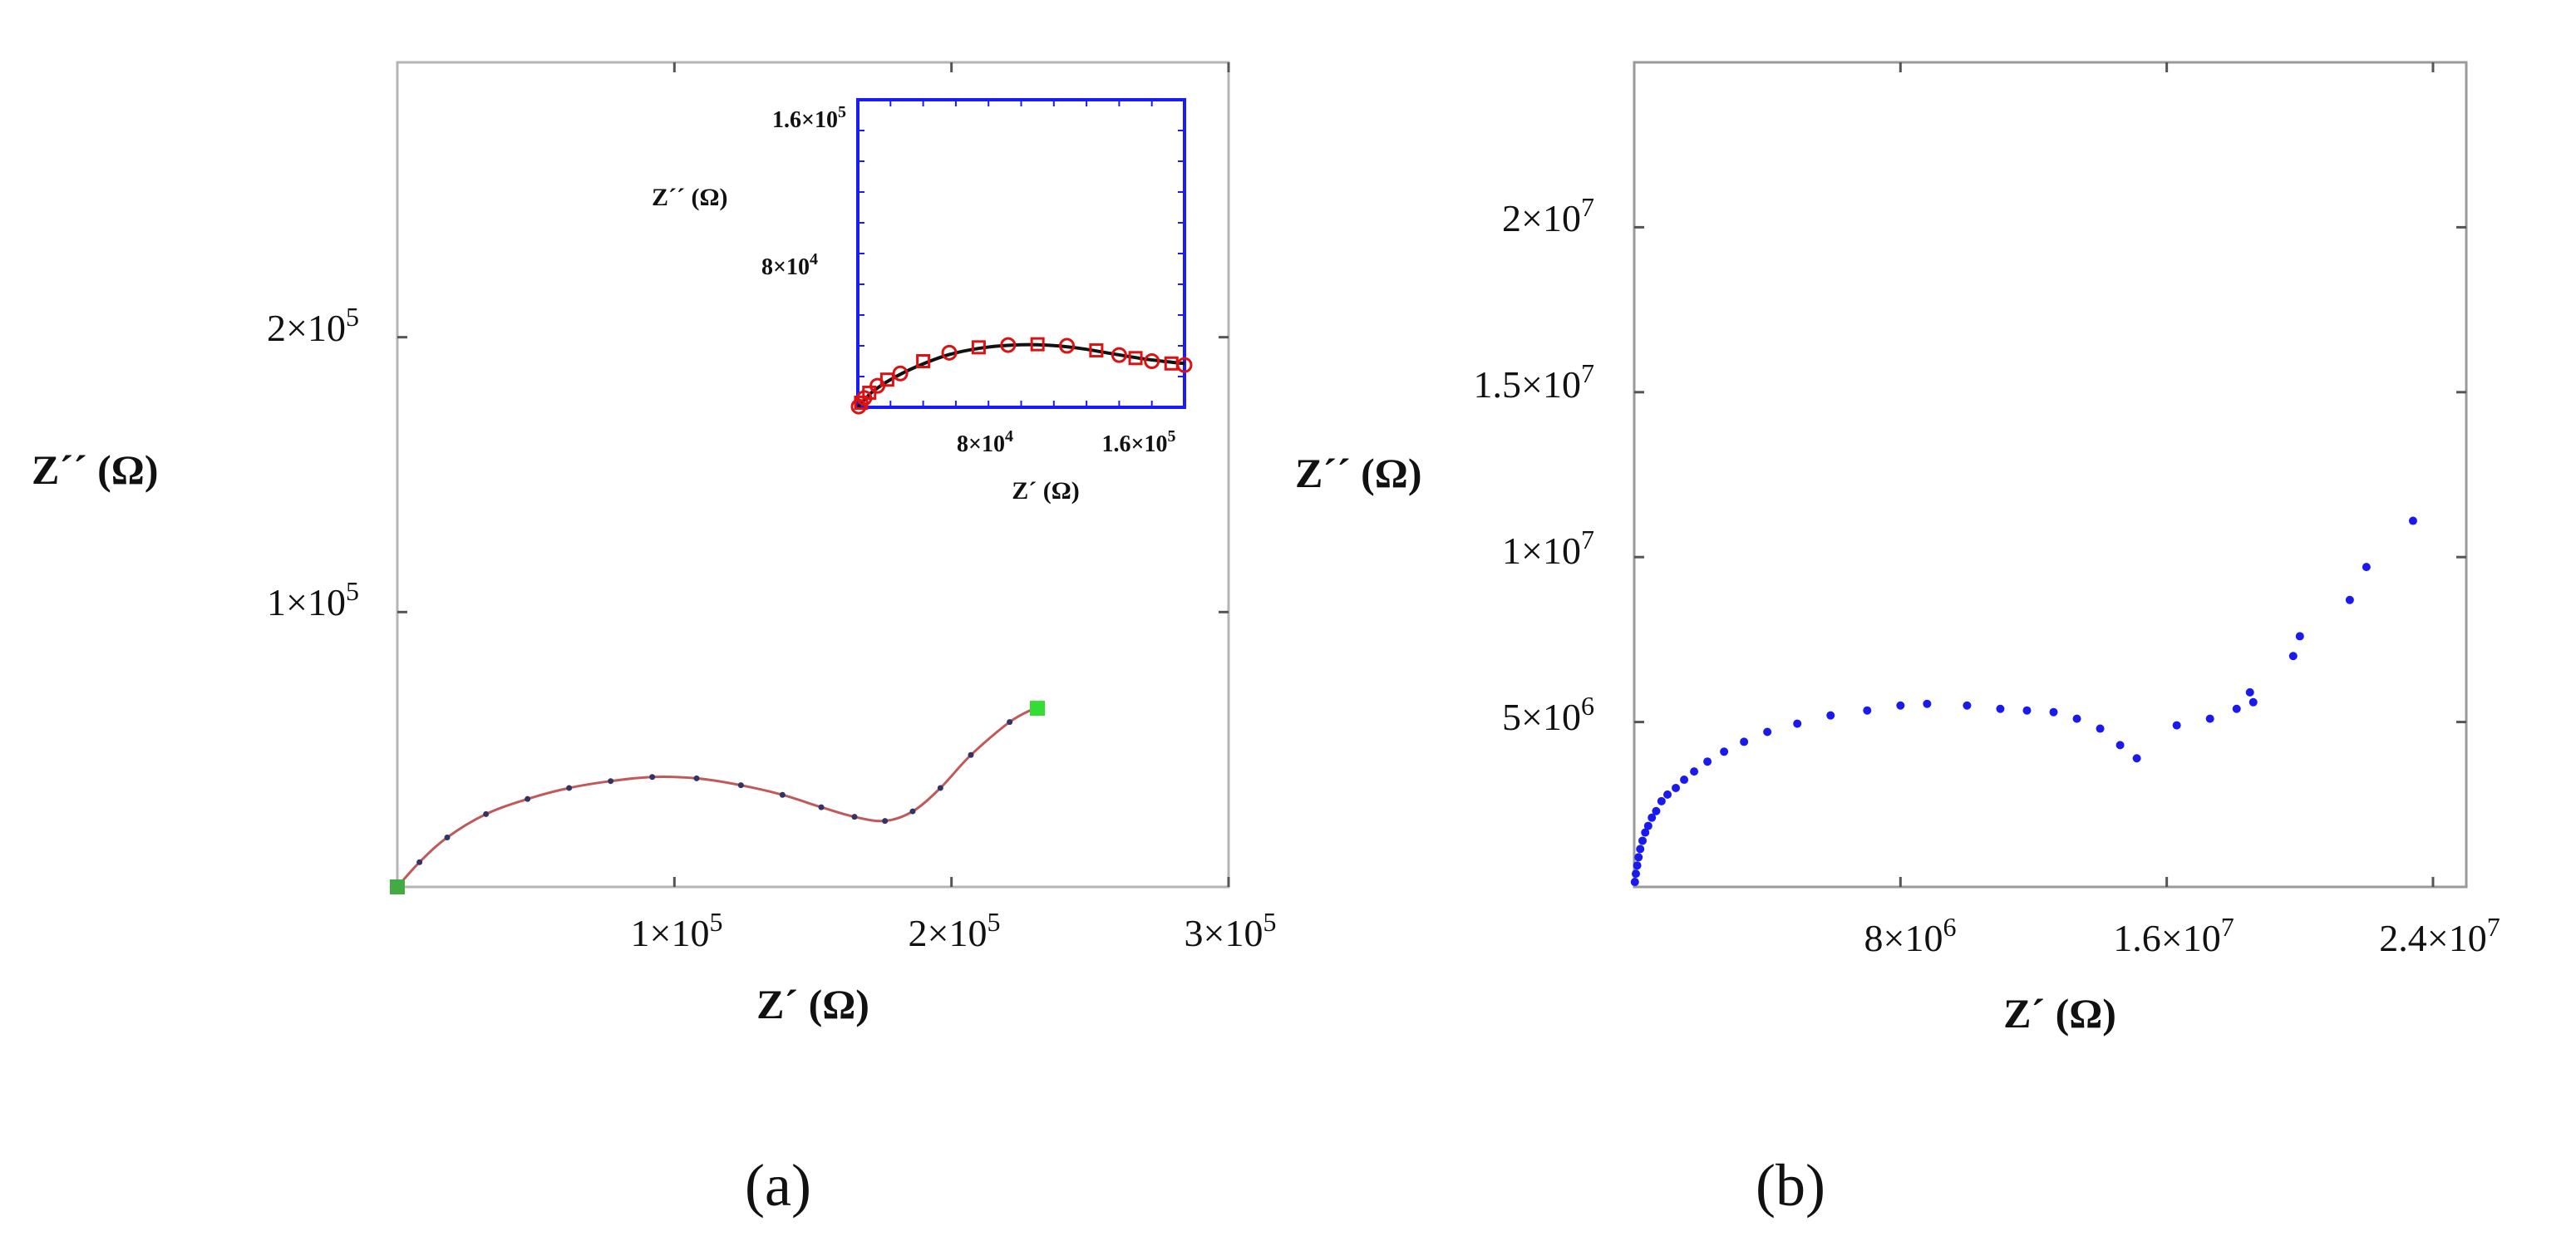 This screenshot has width=2576, height=1256. I want to click on chart-a-endpoint-markers, so click(717, 797).